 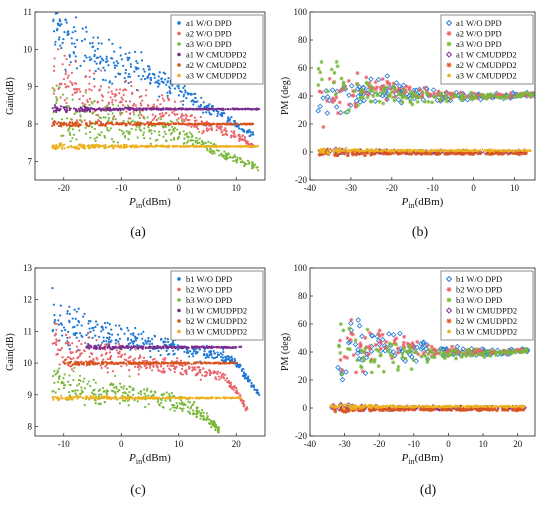 What do you see at coordinates (433, 188) in the screenshot?
I see `x-tick-label: -10` at bounding box center [433, 188].